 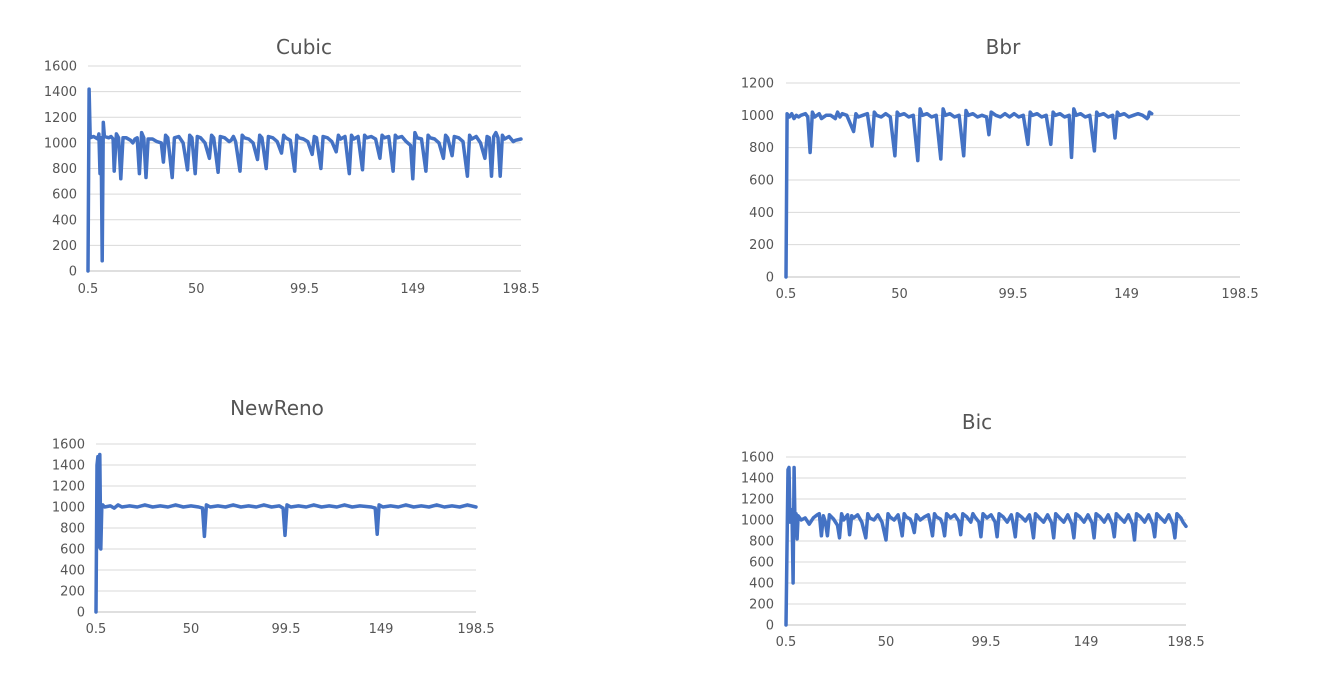 What do you see at coordinates (1003, 47) in the screenshot?
I see `chart-title: Bbr` at bounding box center [1003, 47].